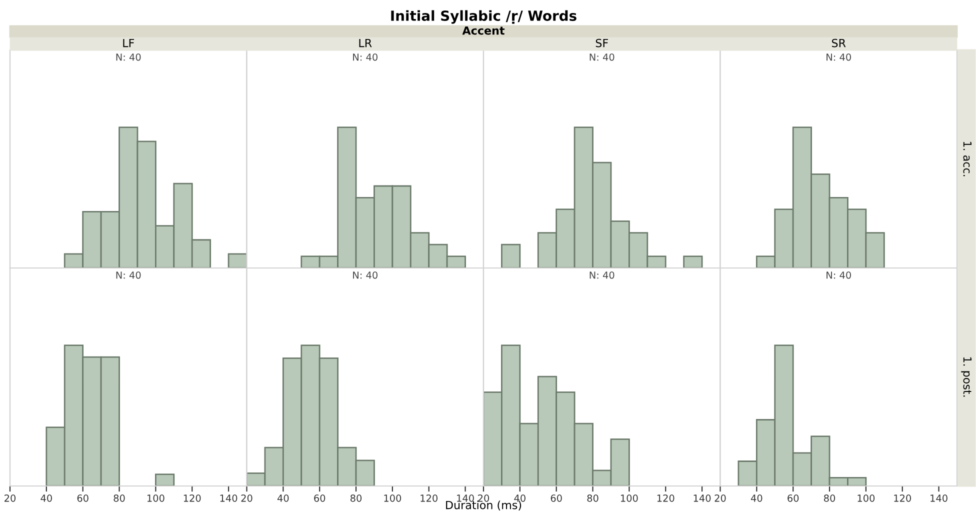 Image resolution: width=976 pixels, height=513 pixels. I want to click on text: Accent, so click(483, 30).